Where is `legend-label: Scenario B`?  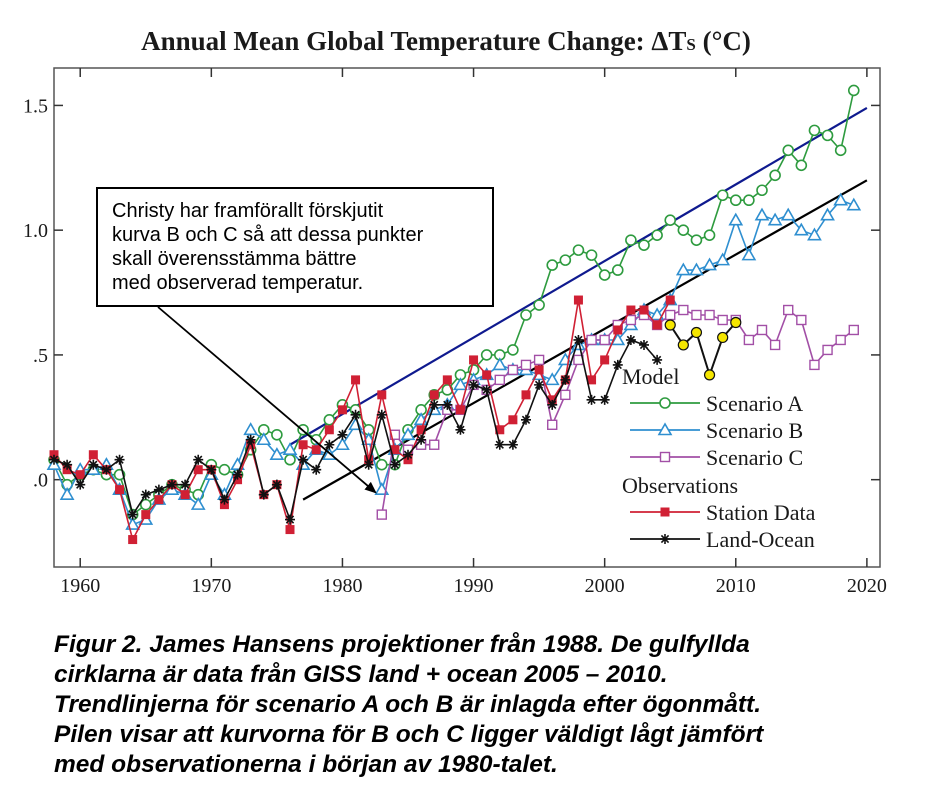 legend-label: Scenario B is located at coordinates (754, 430).